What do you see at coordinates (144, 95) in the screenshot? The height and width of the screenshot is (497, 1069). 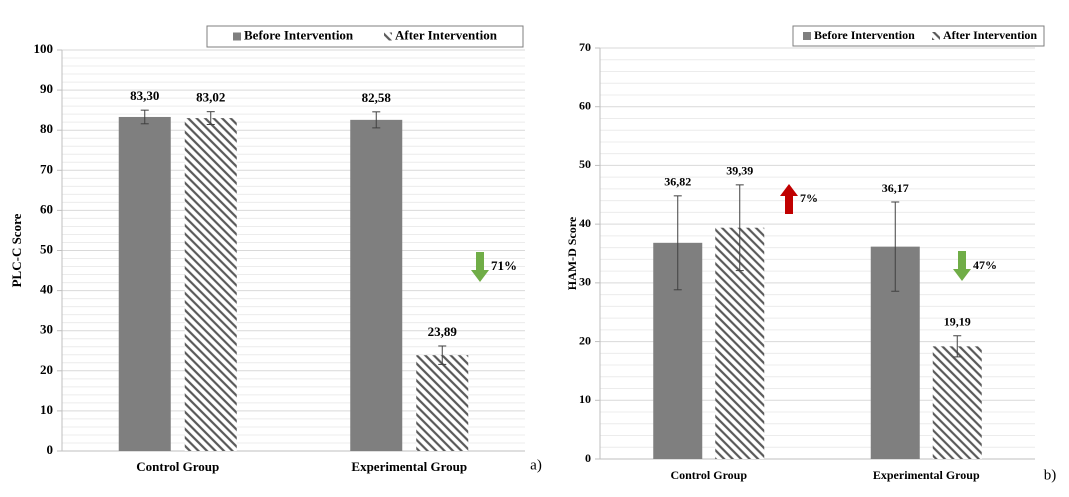 I see `value-label: 83,30` at bounding box center [144, 95].